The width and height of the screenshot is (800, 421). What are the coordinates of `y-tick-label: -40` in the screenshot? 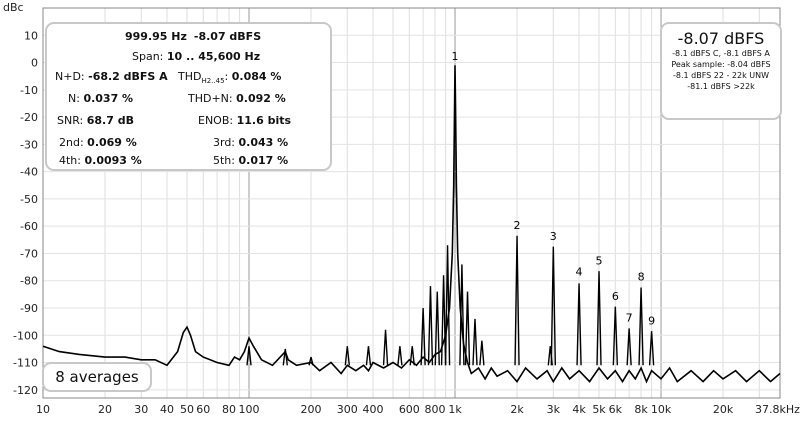 It's located at (29, 172).